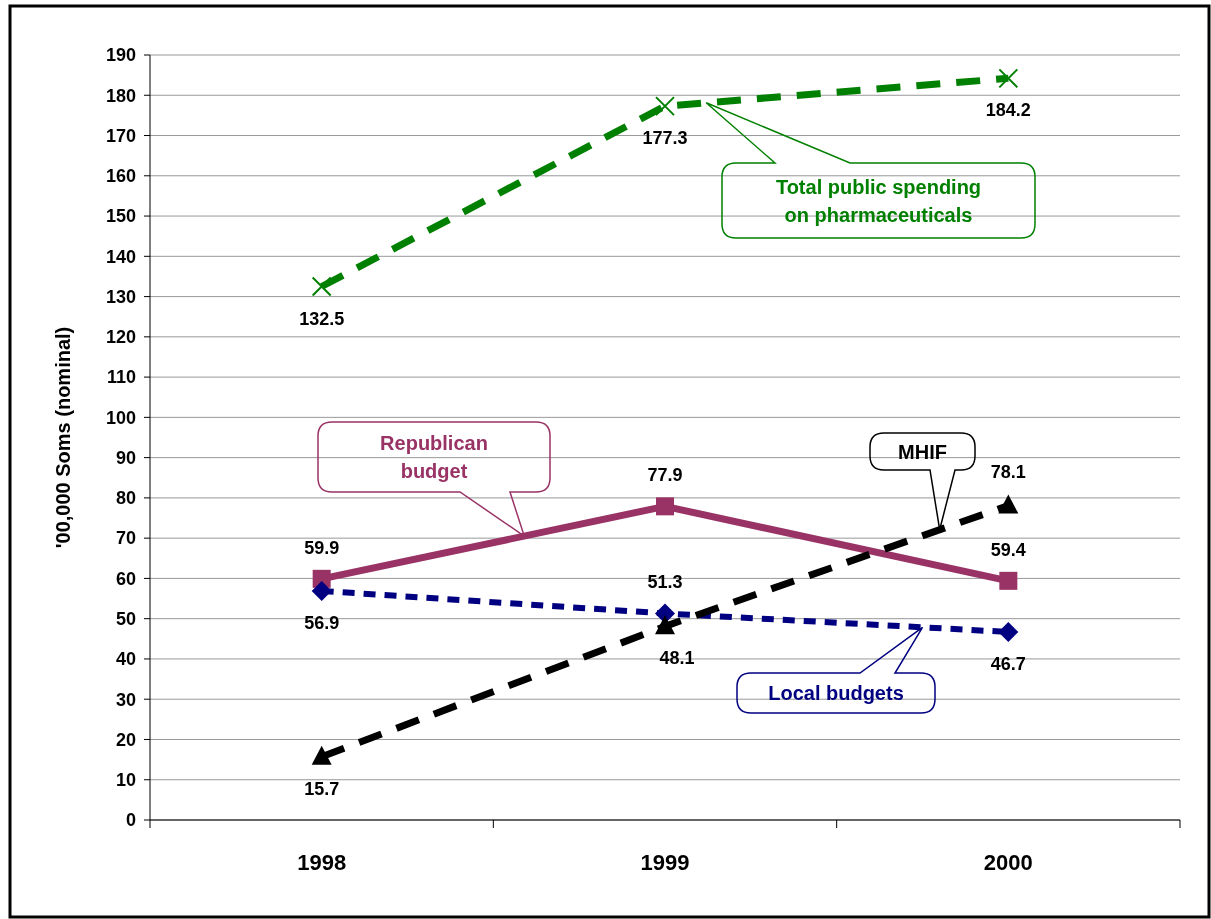 The width and height of the screenshot is (1211, 919). I want to click on text: MHIF, so click(922, 451).